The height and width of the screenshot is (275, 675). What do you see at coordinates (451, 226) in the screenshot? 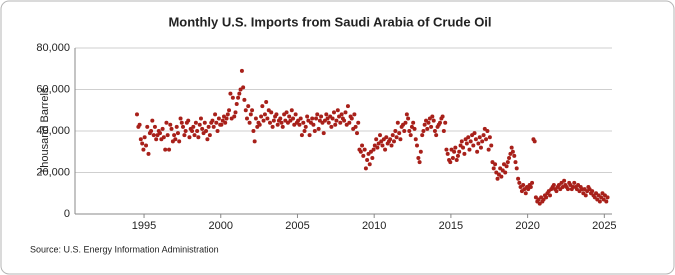
I see `x-tick-label: 2015` at bounding box center [451, 226].